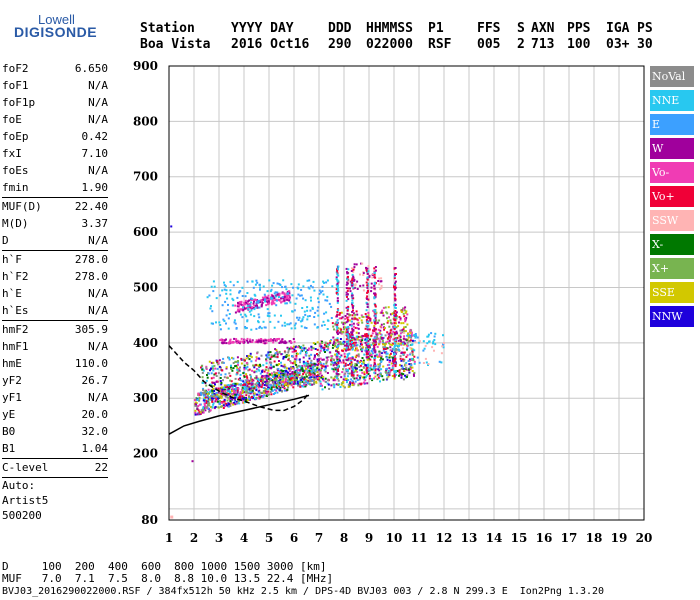 This screenshot has width=700, height=600. Describe the element at coordinates (394, 538) in the screenshot. I see `x-tick-label: 10` at that location.